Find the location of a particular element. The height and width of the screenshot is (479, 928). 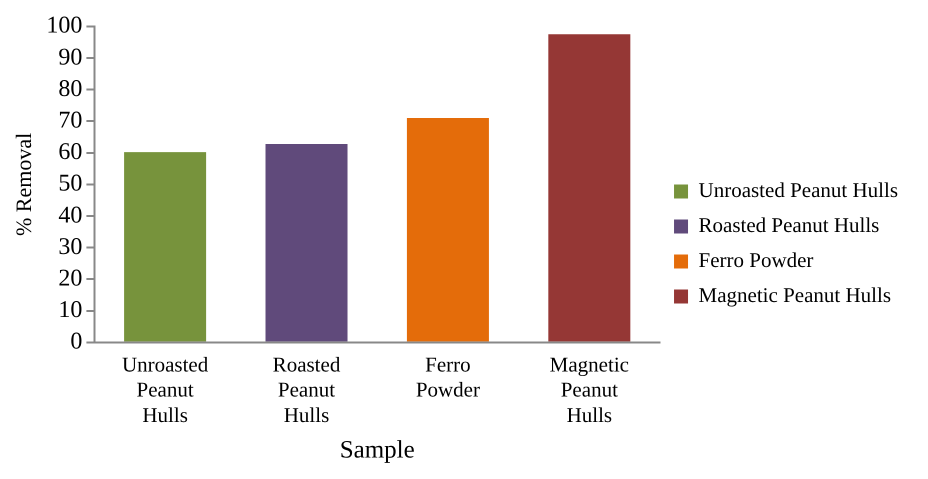

y-tick-label: 60 is located at coordinates (70, 152).